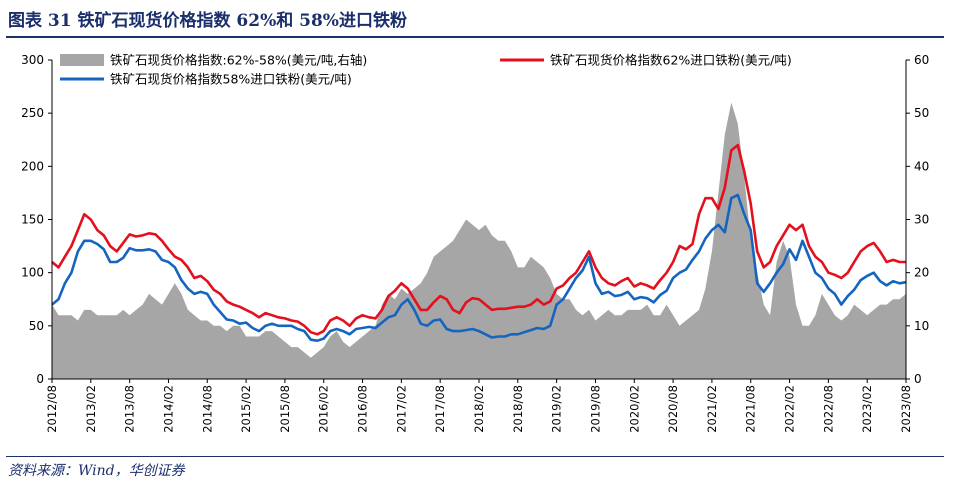  I want to click on x-tick-label: 2021/08, so click(751, 409).